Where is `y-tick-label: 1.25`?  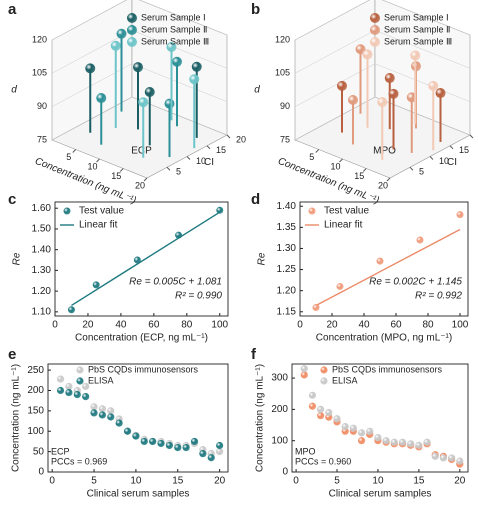
y-tick-label: 1.25 is located at coordinates (287, 269).